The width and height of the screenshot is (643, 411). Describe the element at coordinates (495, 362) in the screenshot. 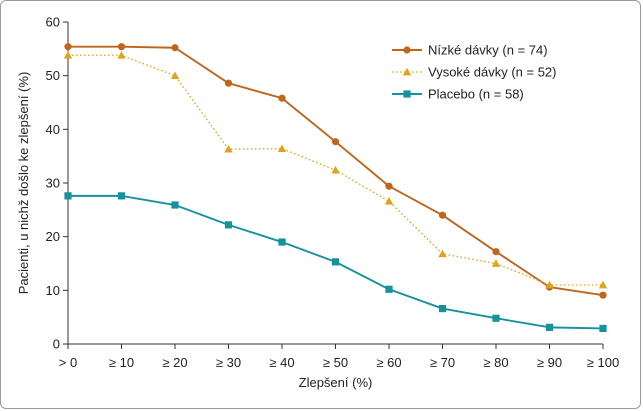

I see `x-tick-label: ≥ 80` at that location.